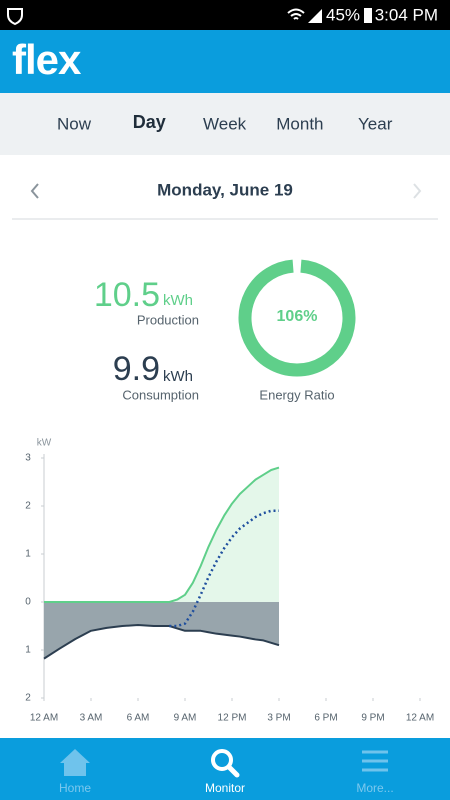  I want to click on ratio-value: 106%, so click(297, 316).